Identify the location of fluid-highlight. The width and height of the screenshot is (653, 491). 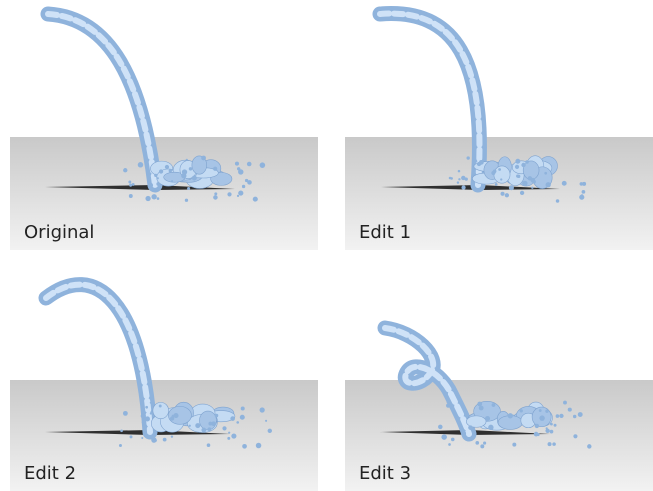
(430, 99).